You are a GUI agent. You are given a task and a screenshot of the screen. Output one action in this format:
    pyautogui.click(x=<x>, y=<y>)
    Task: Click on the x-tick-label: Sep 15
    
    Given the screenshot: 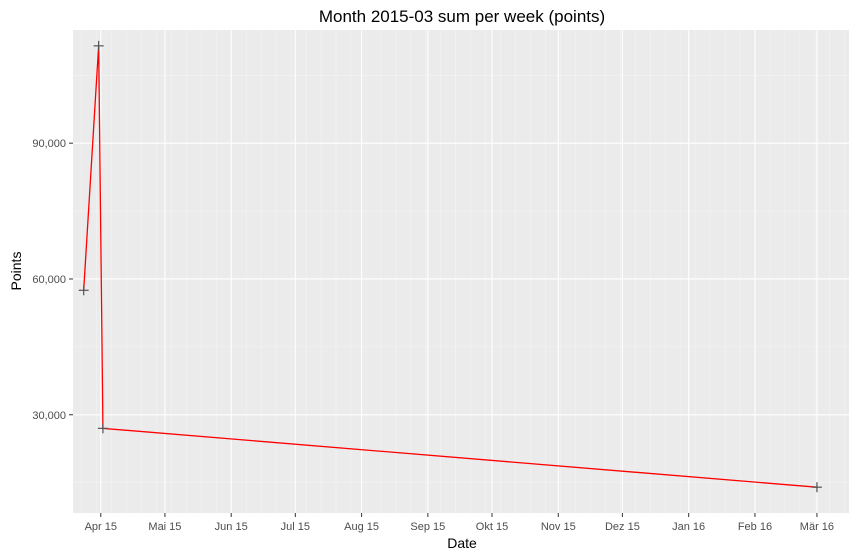 What is the action you would take?
    pyautogui.click(x=427, y=527)
    